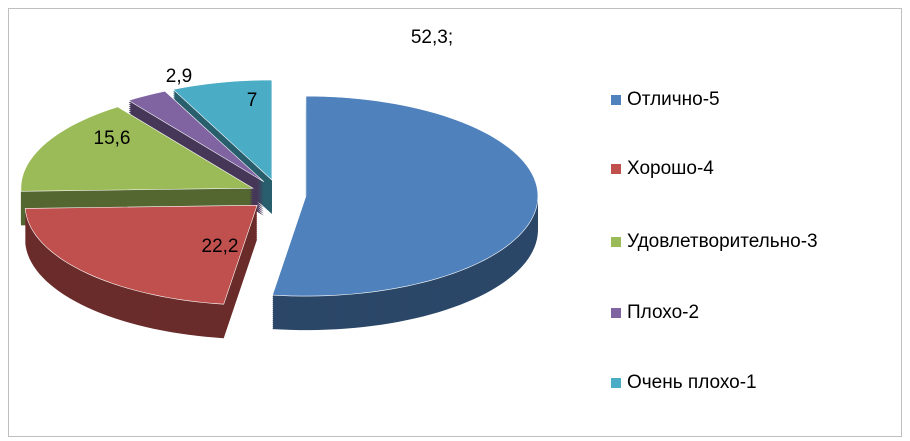 The image size is (910, 441). What do you see at coordinates (220, 246) in the screenshot?
I see `data-label: 22,2` at bounding box center [220, 246].